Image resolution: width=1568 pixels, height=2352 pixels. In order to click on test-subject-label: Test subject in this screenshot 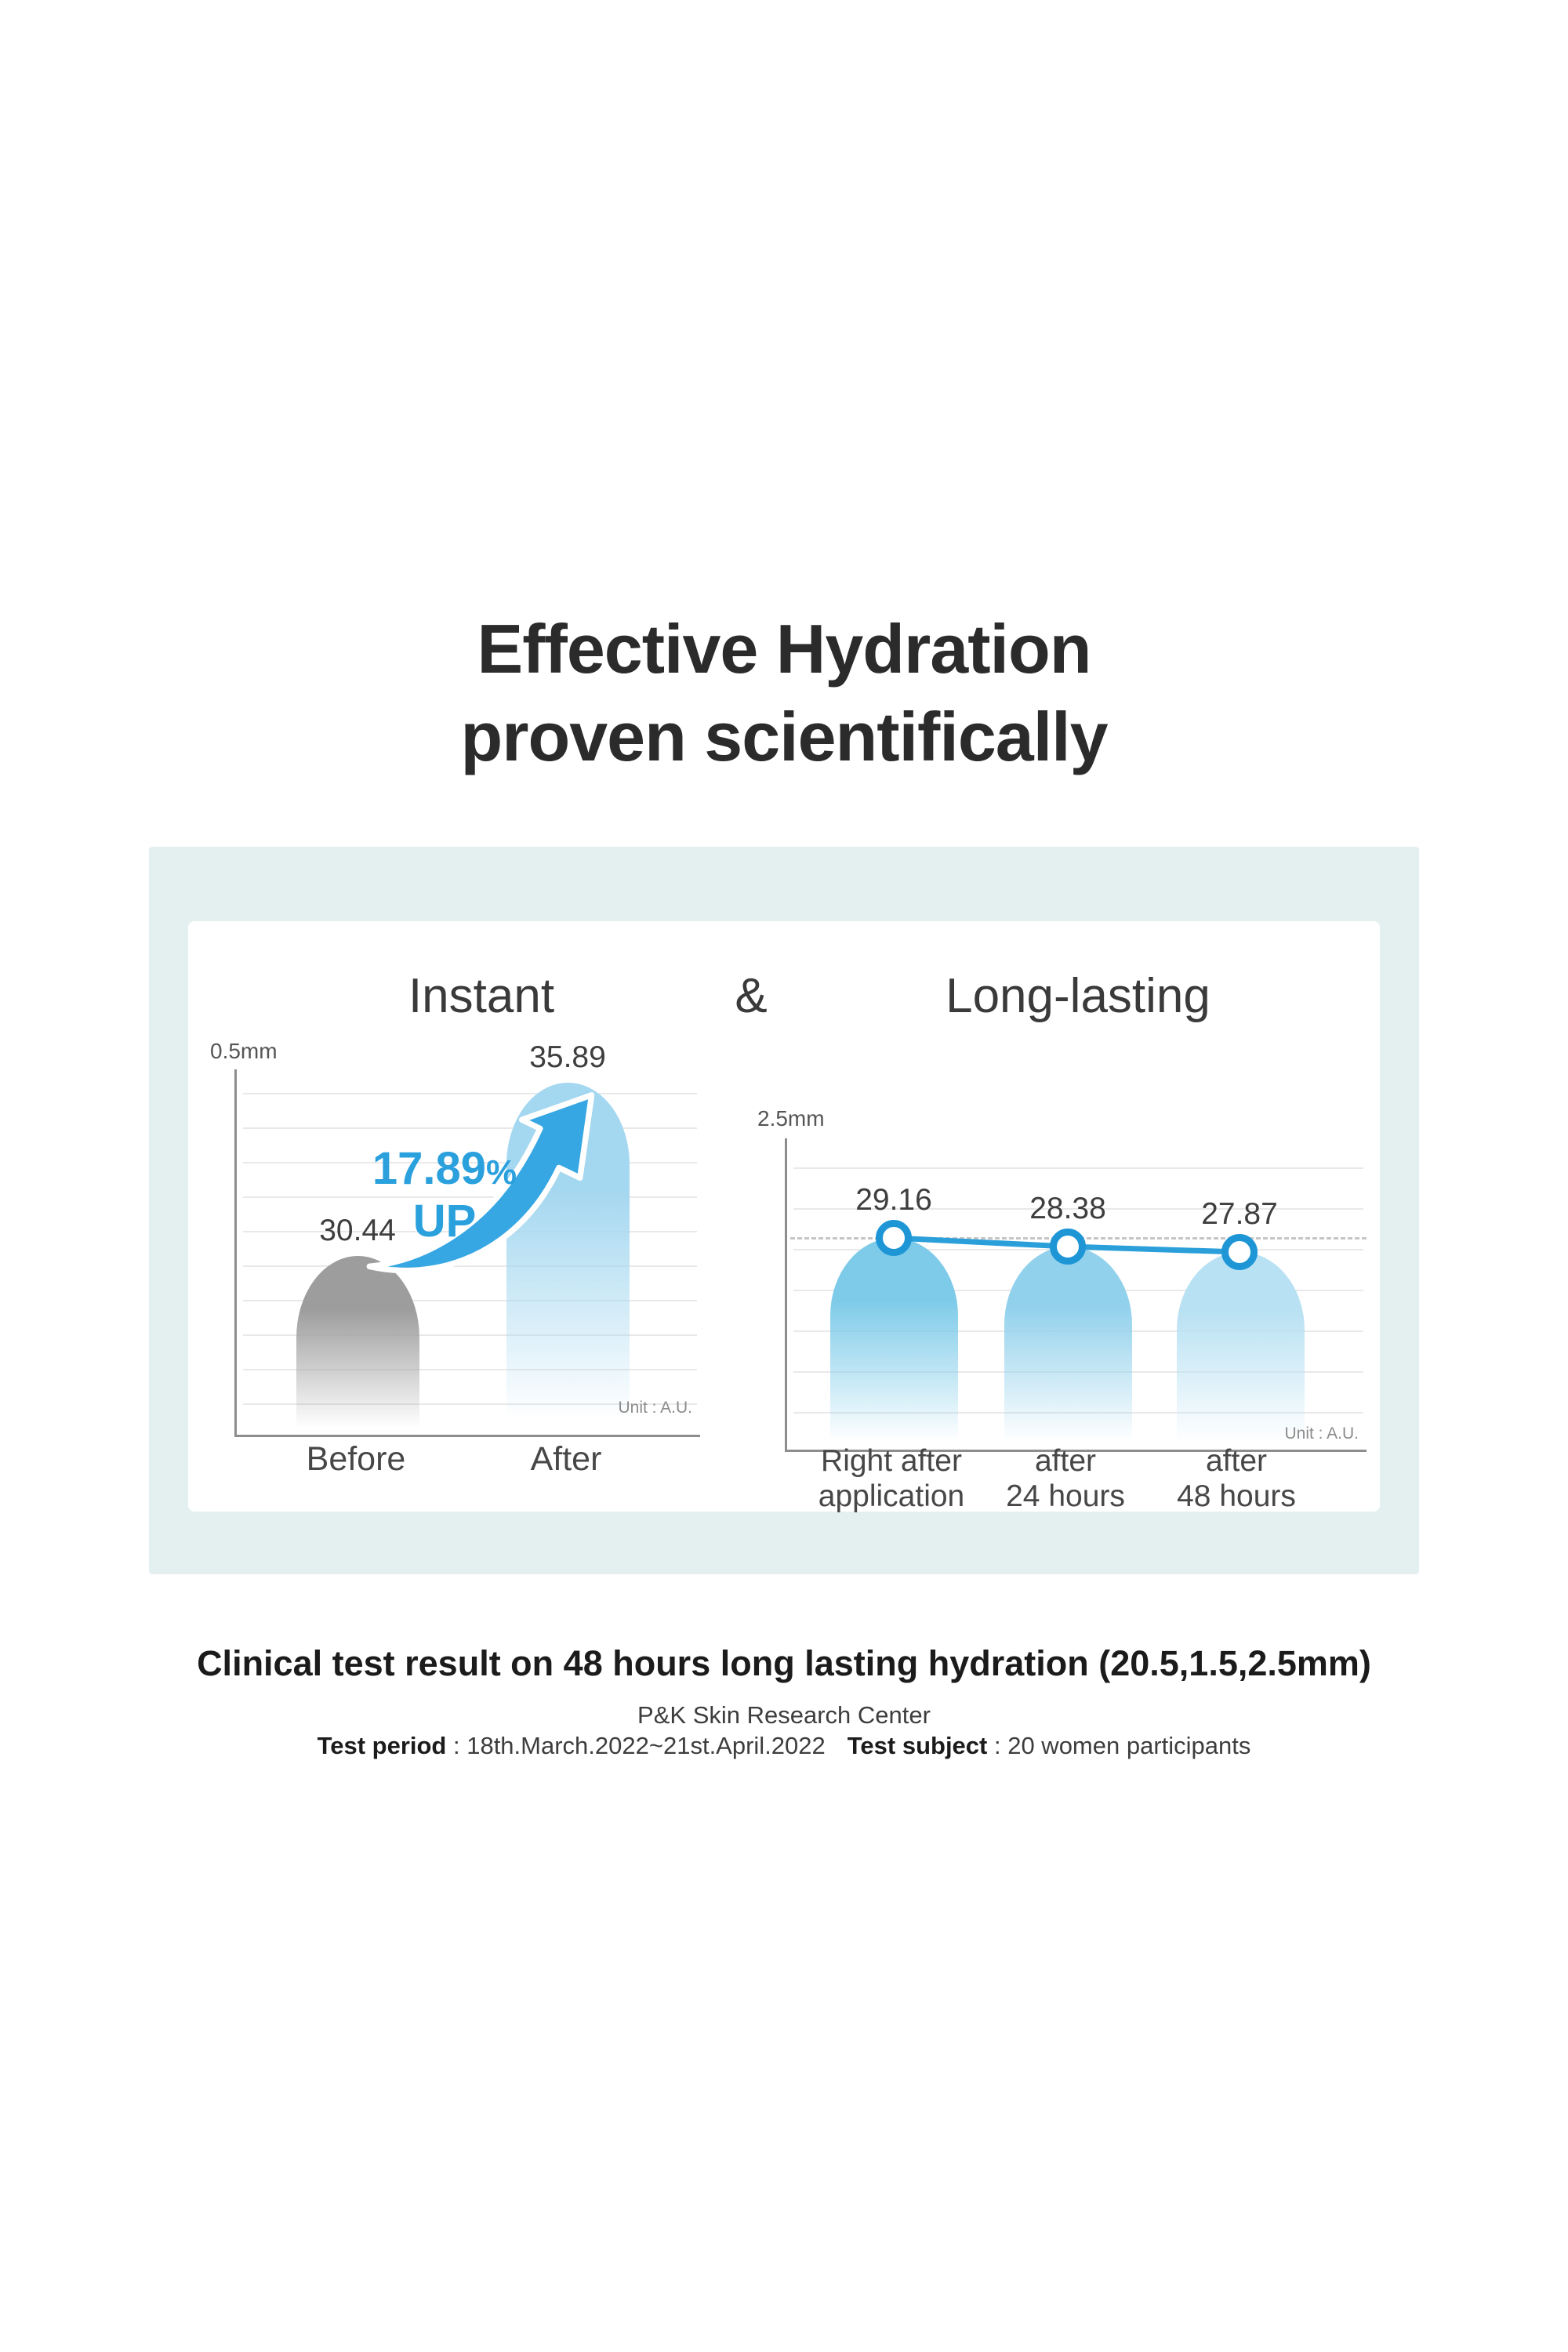, I will do `click(917, 1745)`.